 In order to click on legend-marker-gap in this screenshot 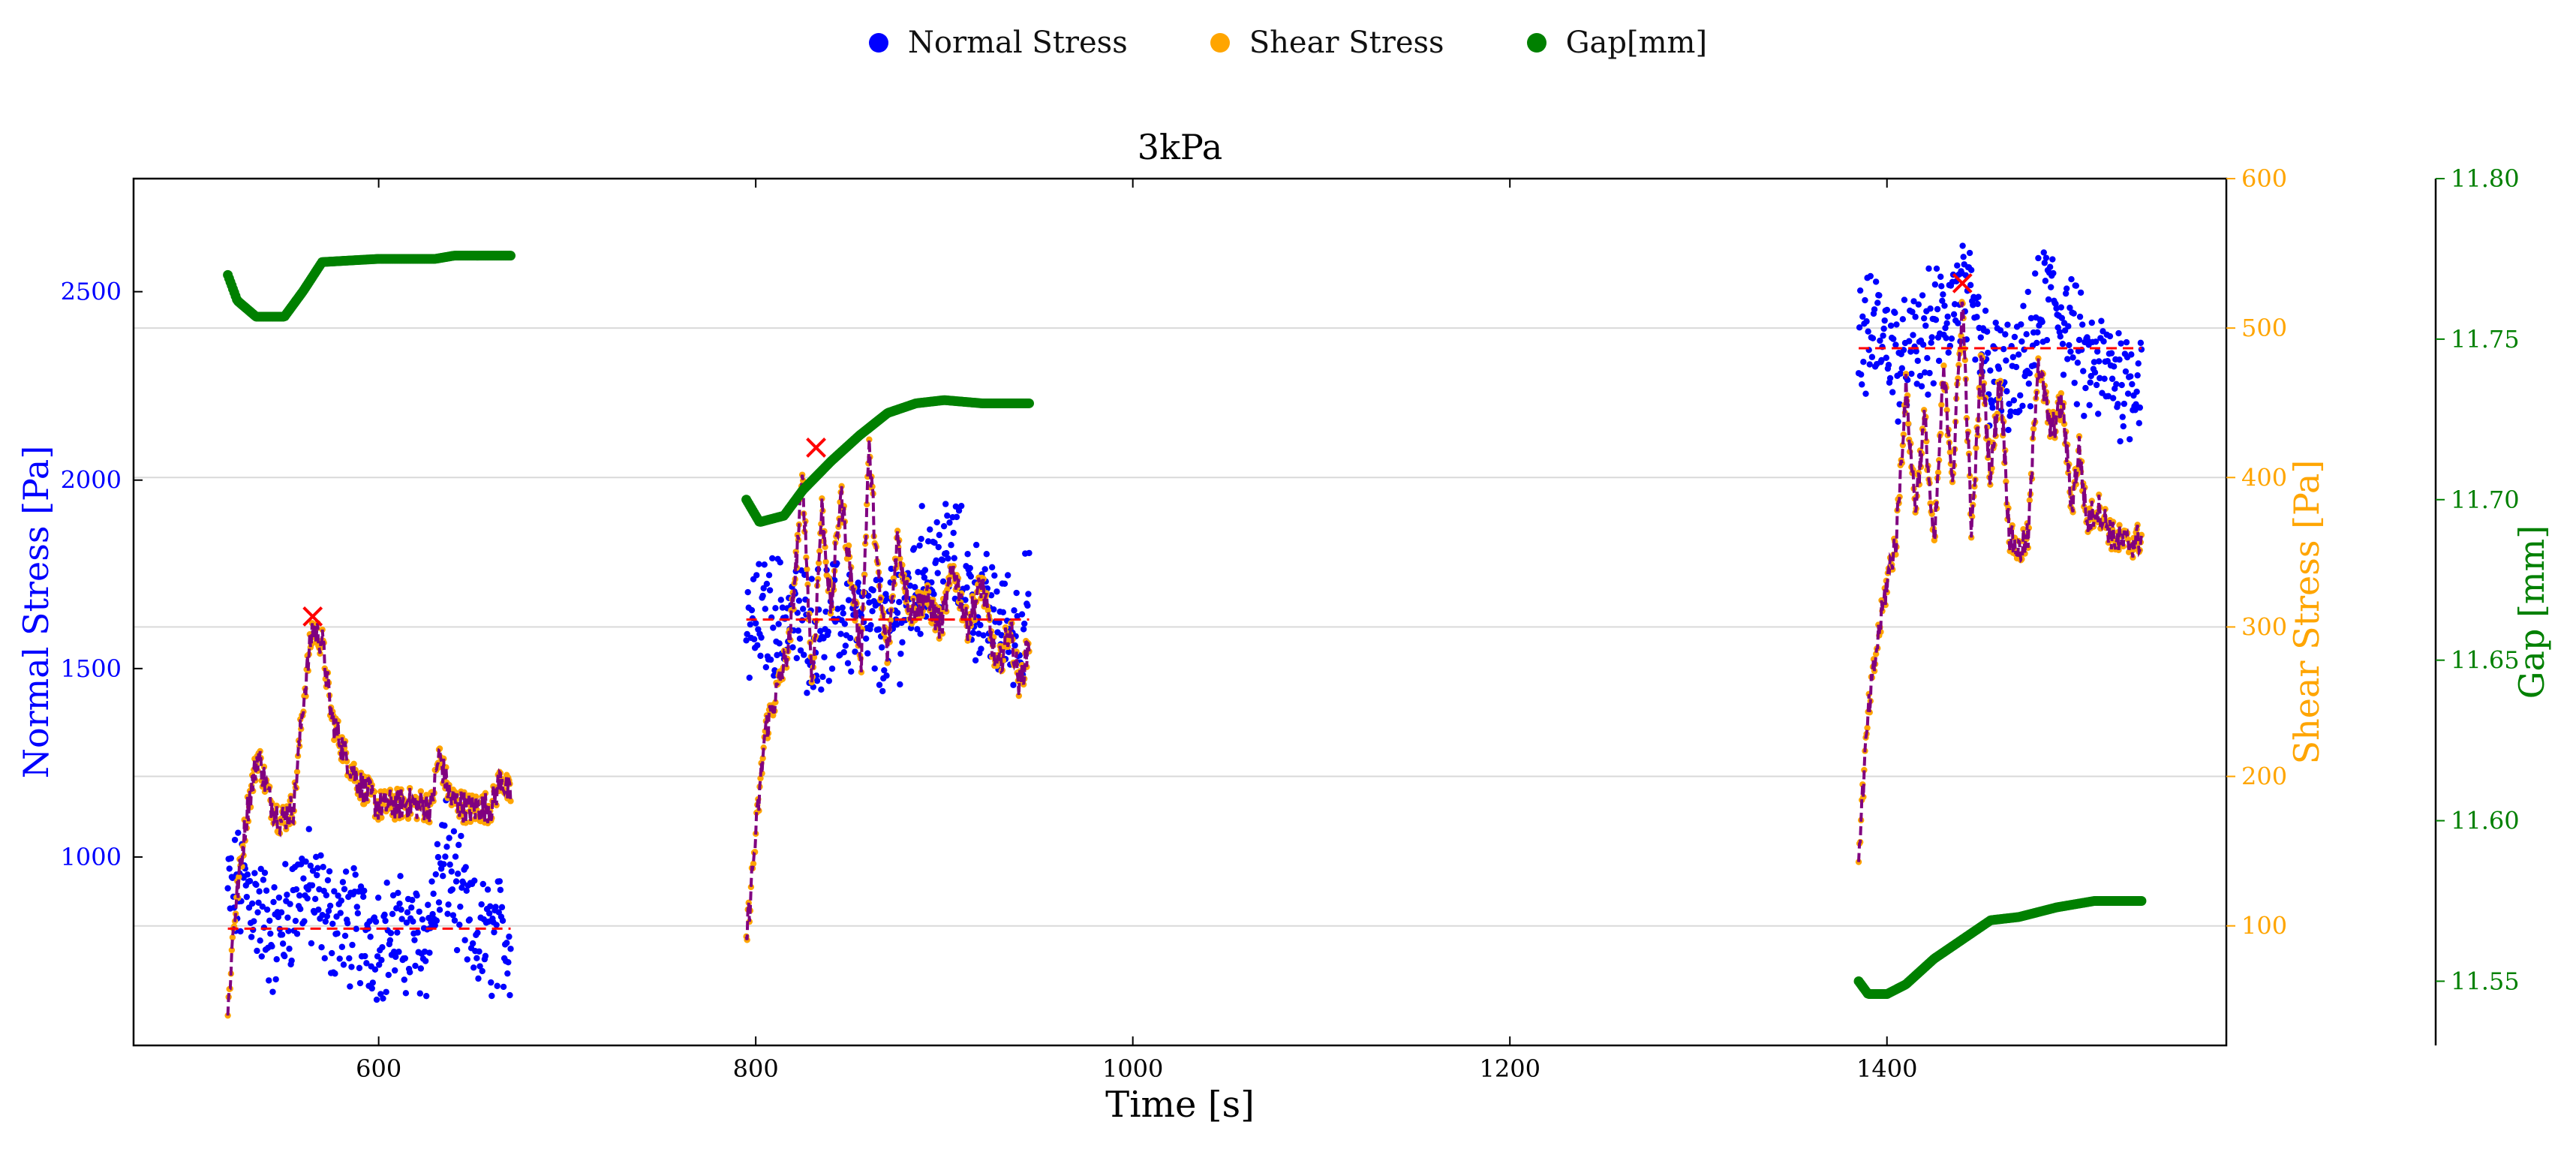, I will do `click(1536, 43)`.